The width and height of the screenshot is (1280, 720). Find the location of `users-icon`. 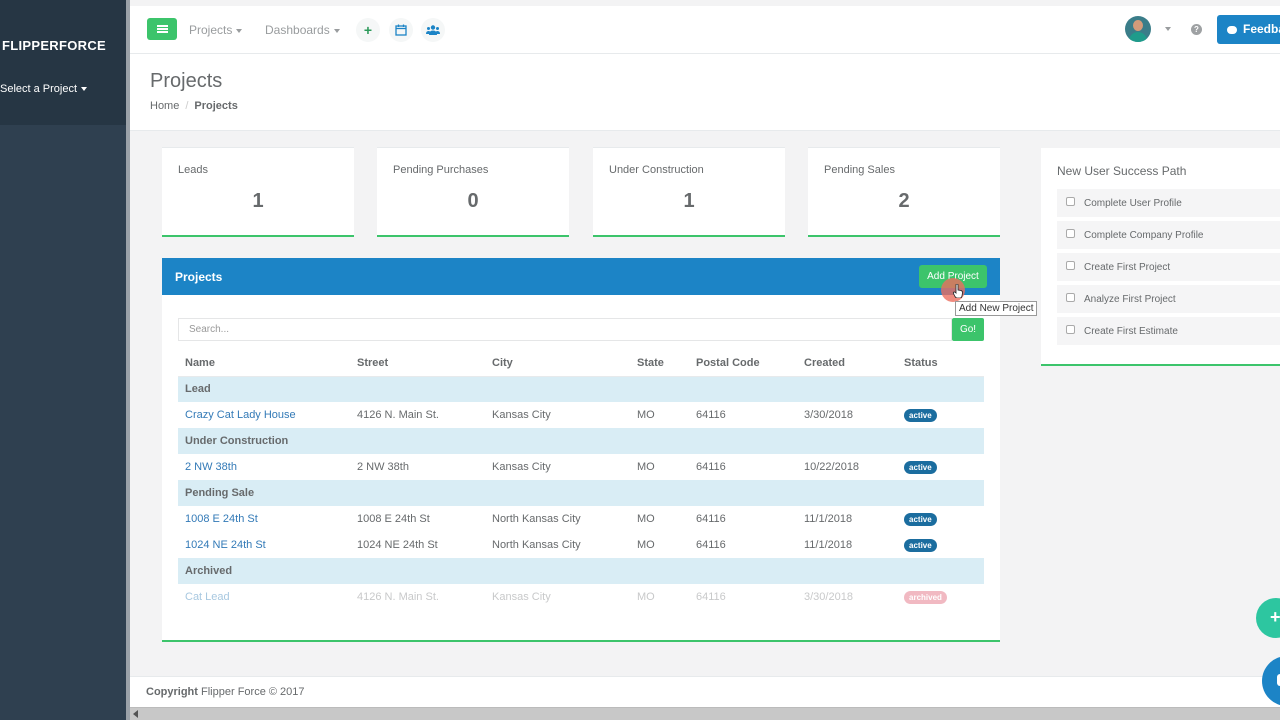

users-icon is located at coordinates (433, 30).